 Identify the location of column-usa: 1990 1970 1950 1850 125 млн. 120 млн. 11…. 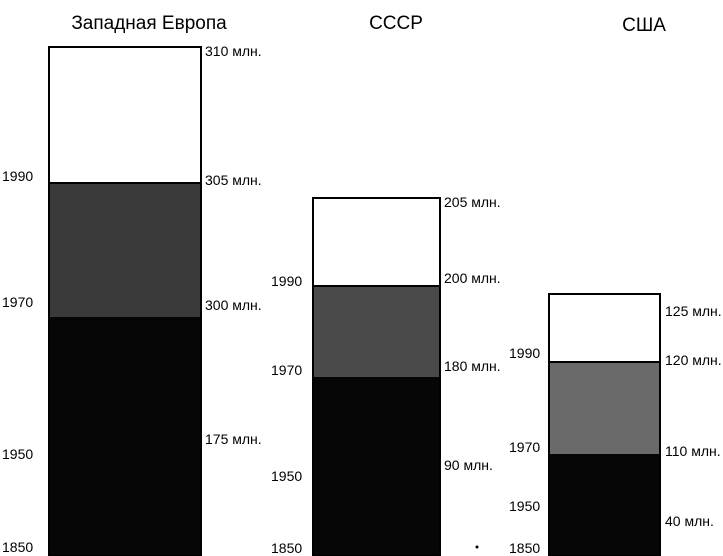
(615, 424).